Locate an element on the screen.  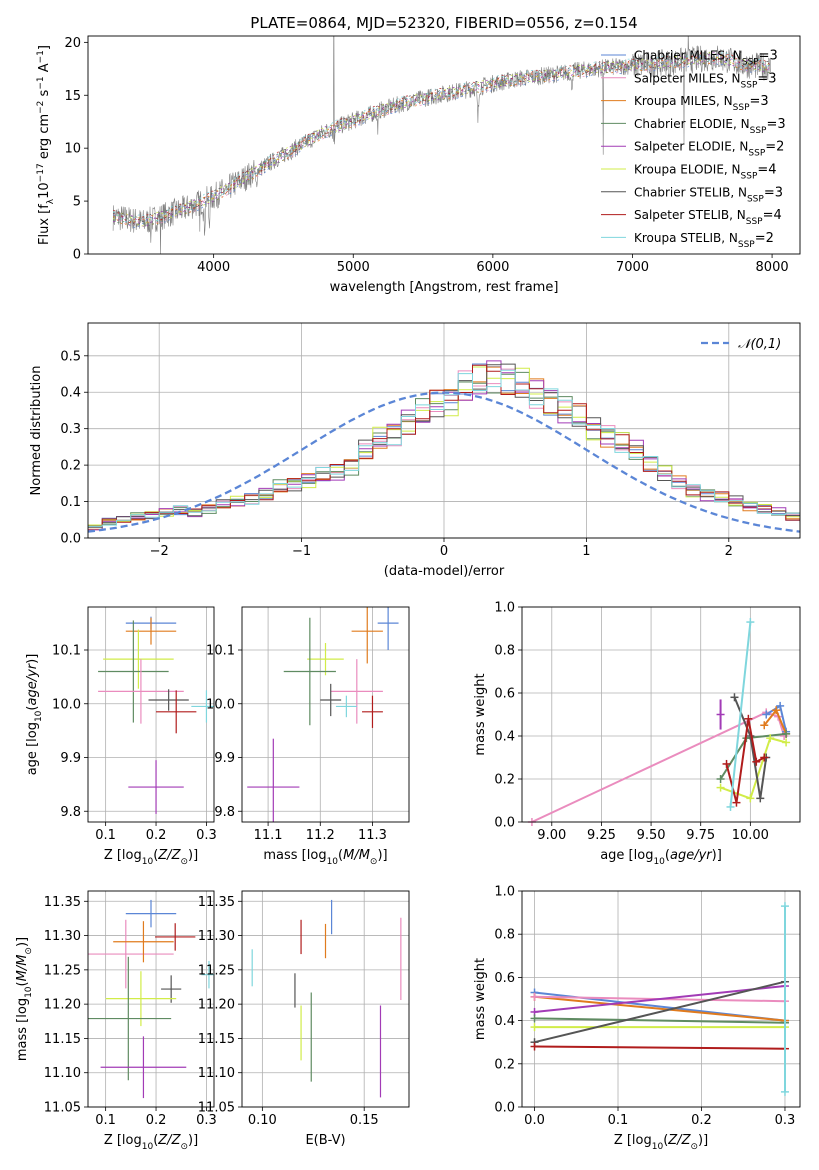
x-axis-label: E(B-V) is located at coordinates (325, 1140).